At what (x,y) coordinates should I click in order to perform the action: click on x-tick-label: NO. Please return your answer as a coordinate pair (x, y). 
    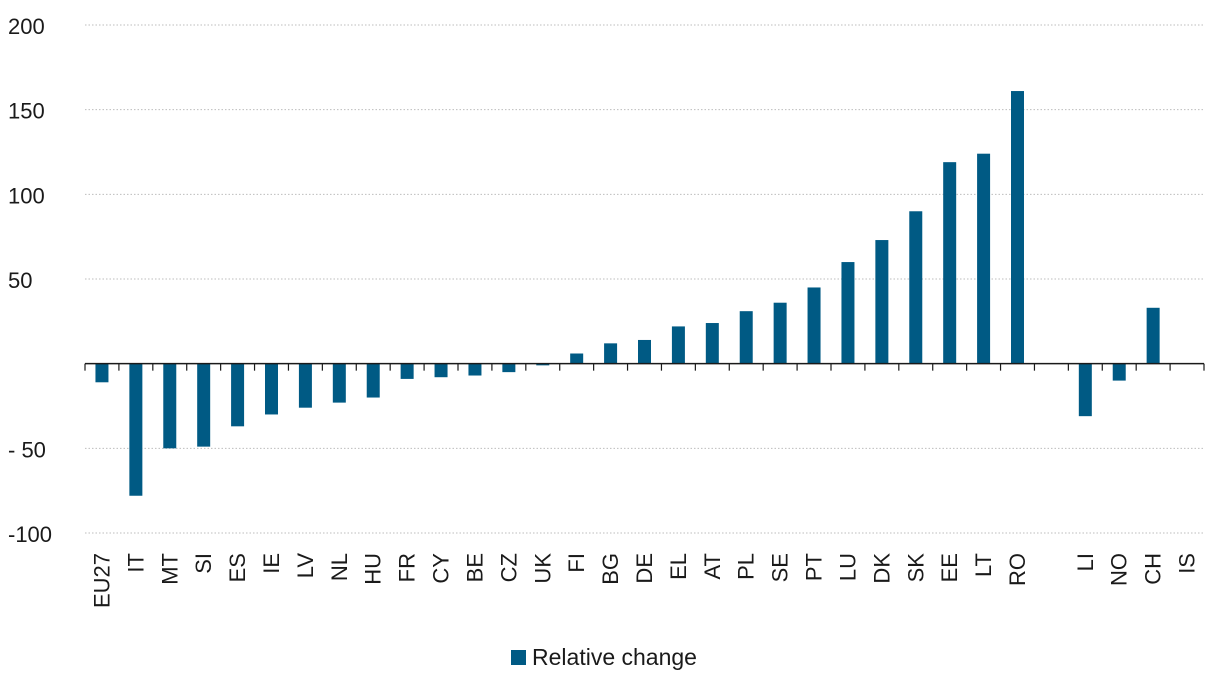
    Looking at the image, I should click on (1119, 569).